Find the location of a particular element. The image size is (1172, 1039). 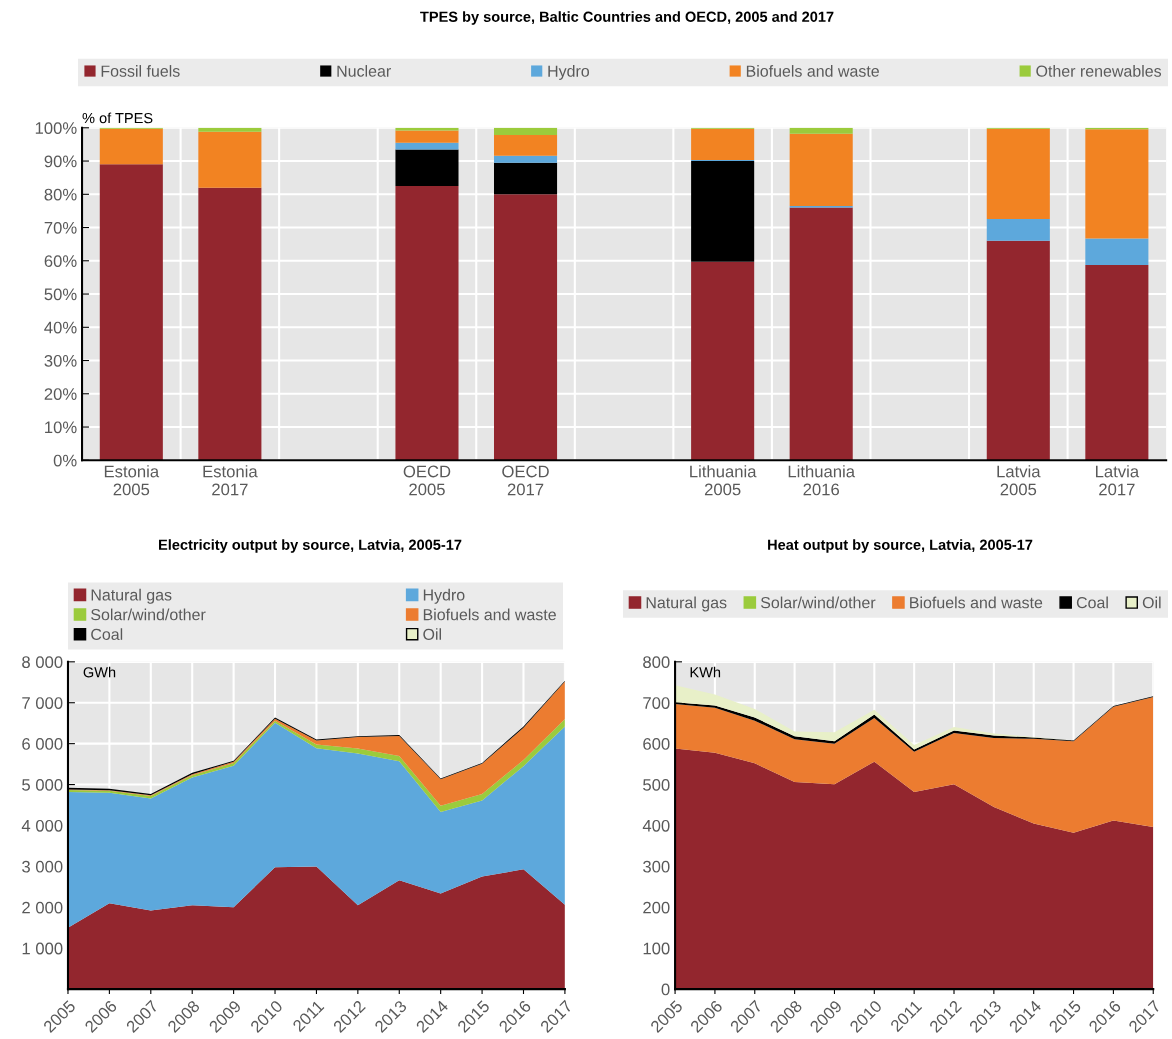

x-tick-label: OECD 2005 is located at coordinates (427, 480).